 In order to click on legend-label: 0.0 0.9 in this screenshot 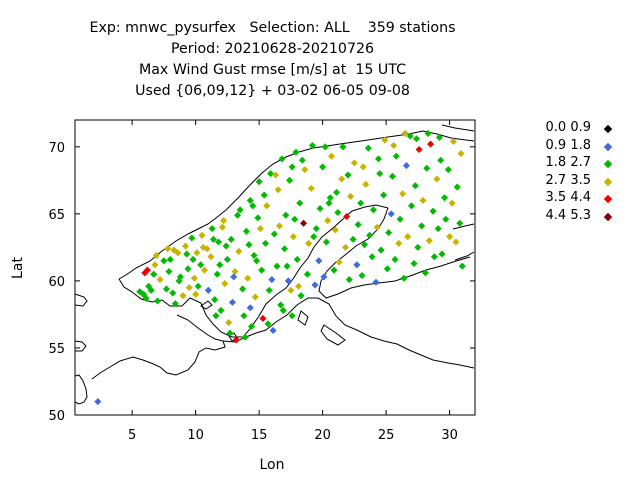, I will do `click(568, 127)`.